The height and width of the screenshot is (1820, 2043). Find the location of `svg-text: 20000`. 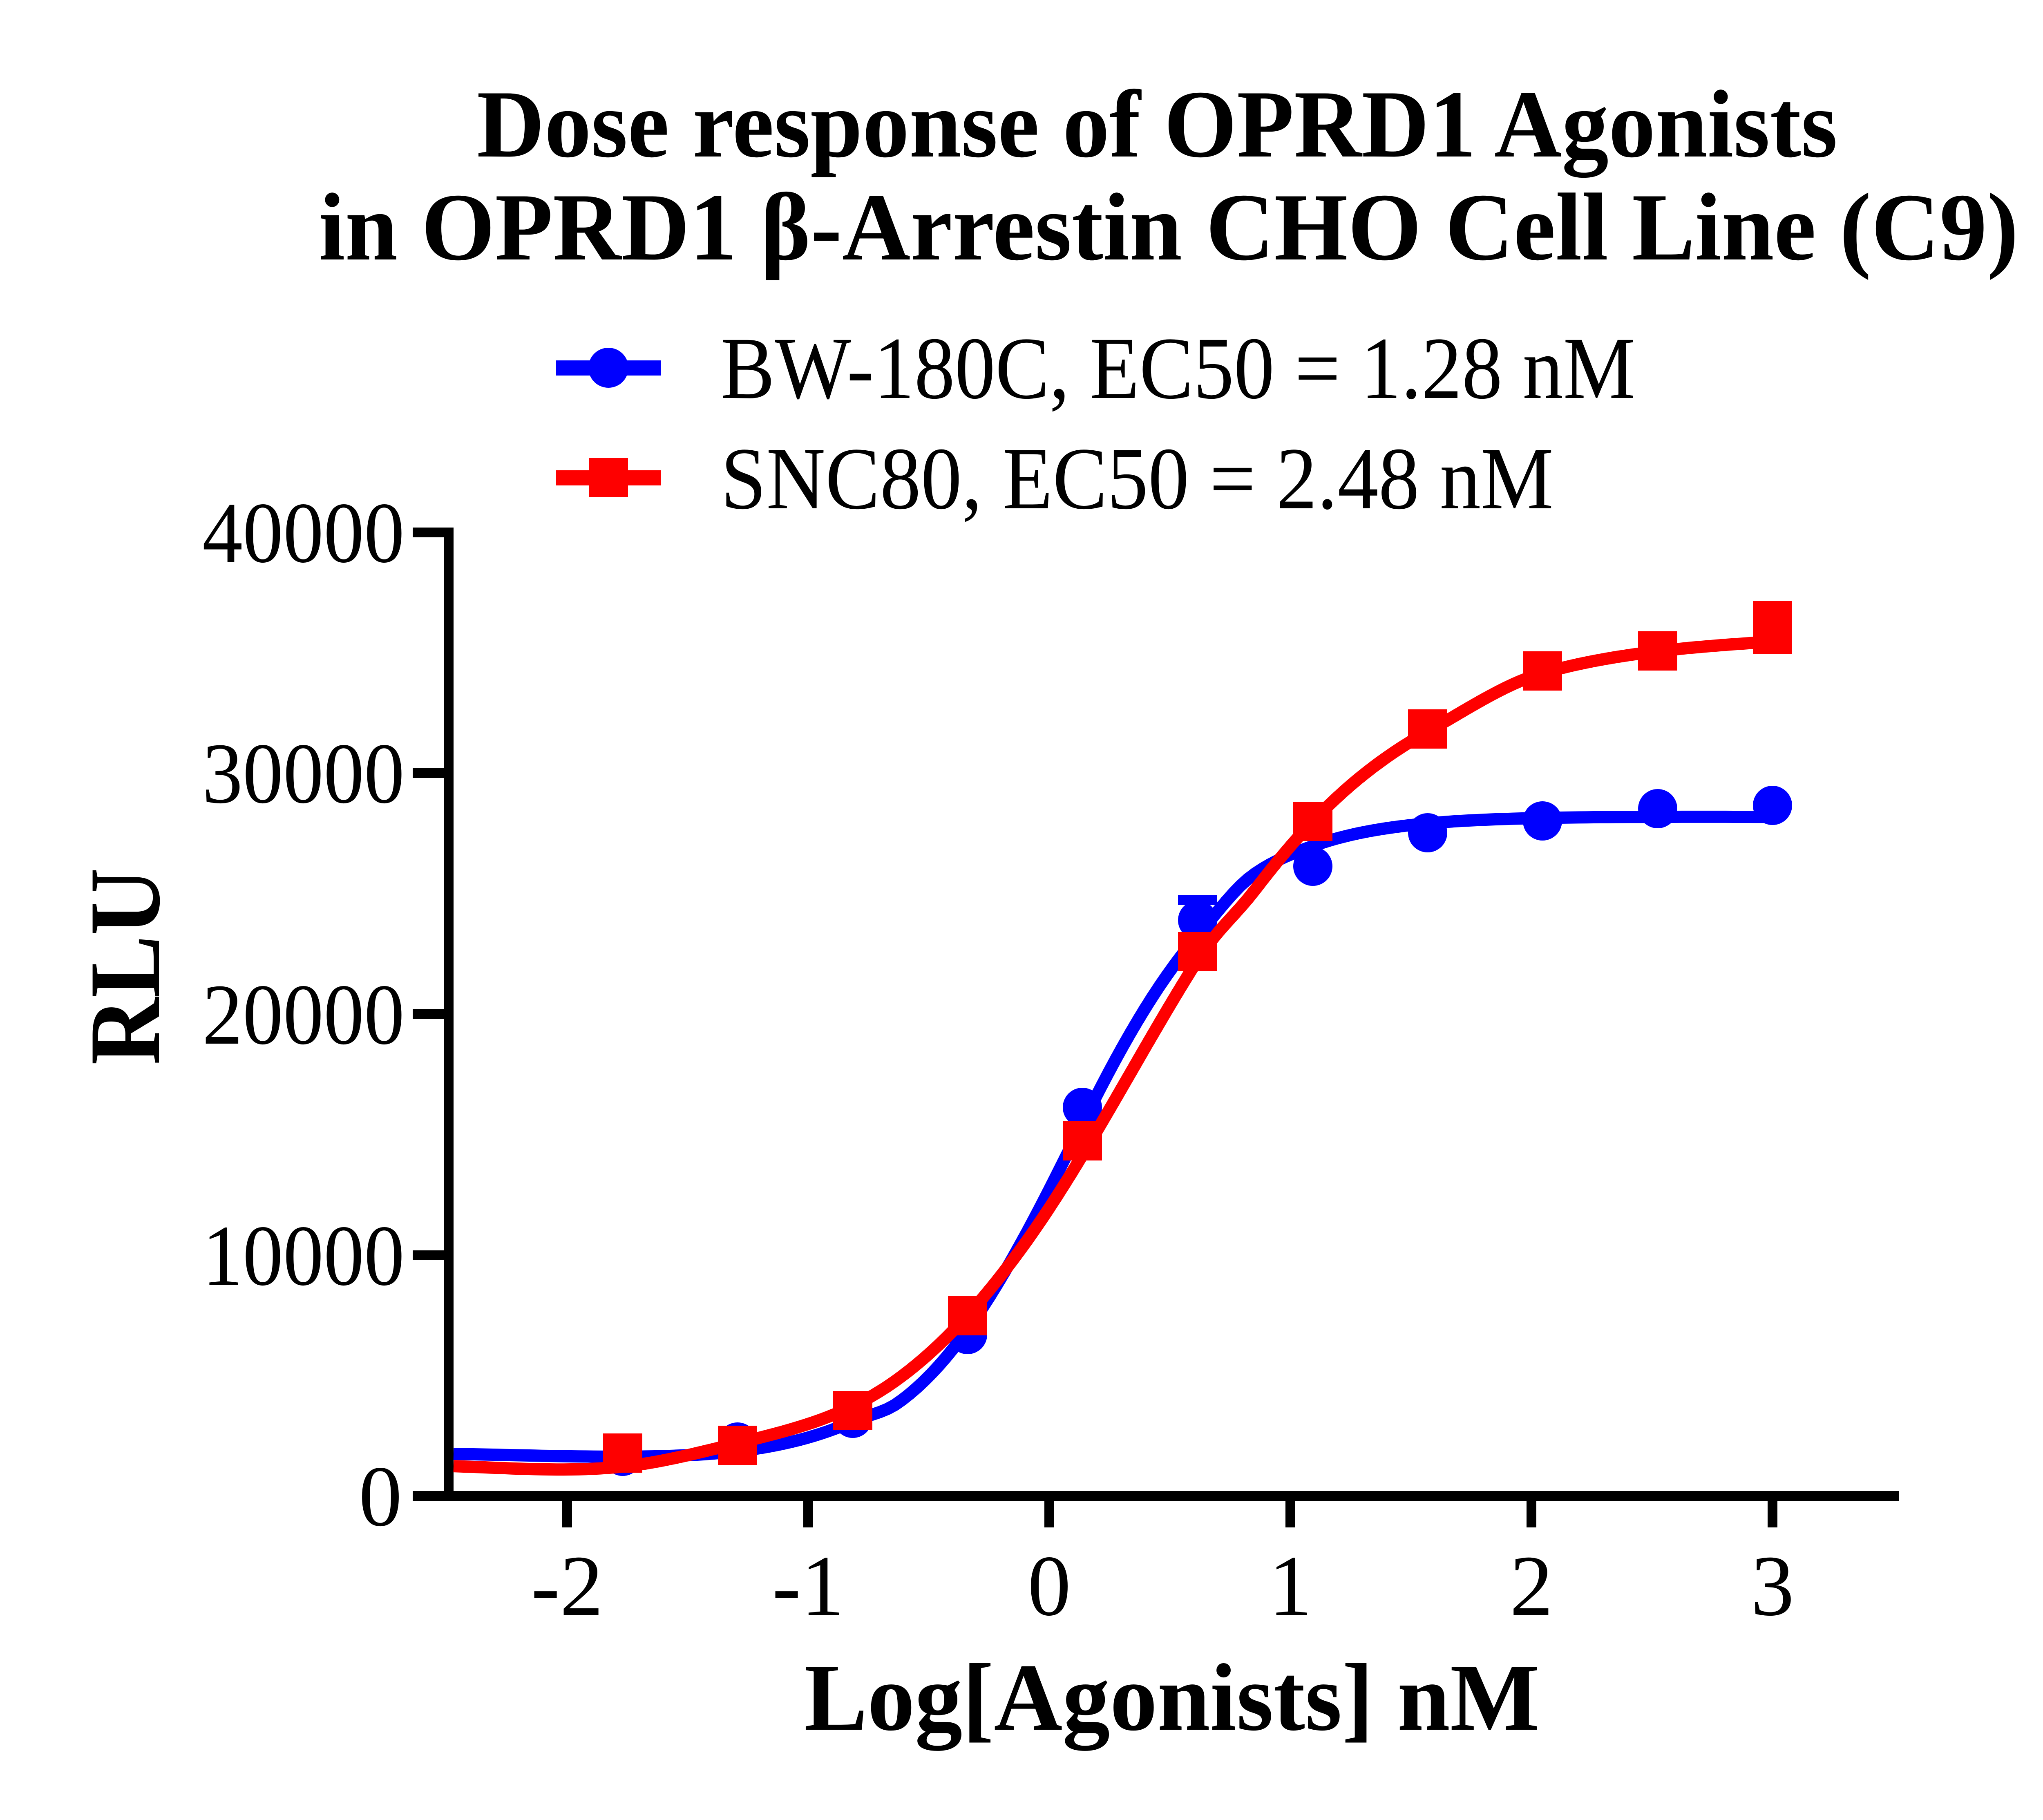

svg-text: 20000 is located at coordinates (303, 1014).